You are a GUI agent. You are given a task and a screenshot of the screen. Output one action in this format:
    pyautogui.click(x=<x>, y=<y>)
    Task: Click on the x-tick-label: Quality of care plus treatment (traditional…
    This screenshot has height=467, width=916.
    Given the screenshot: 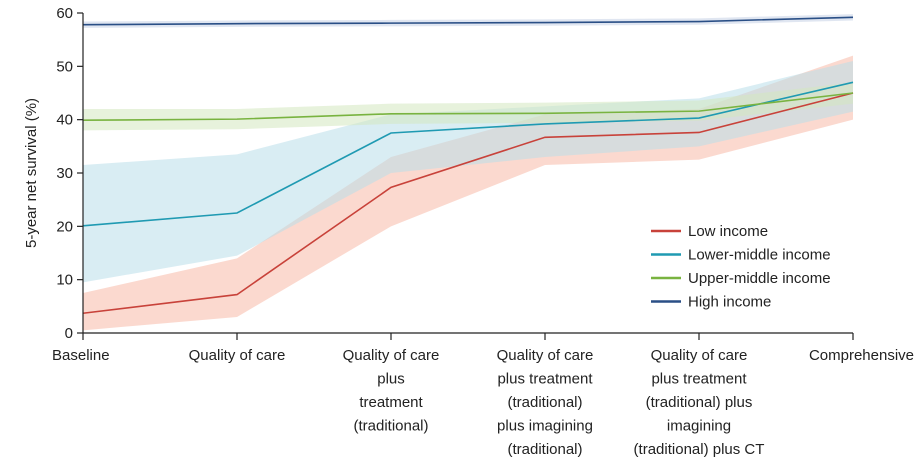 What is the action you would take?
    pyautogui.click(x=391, y=391)
    